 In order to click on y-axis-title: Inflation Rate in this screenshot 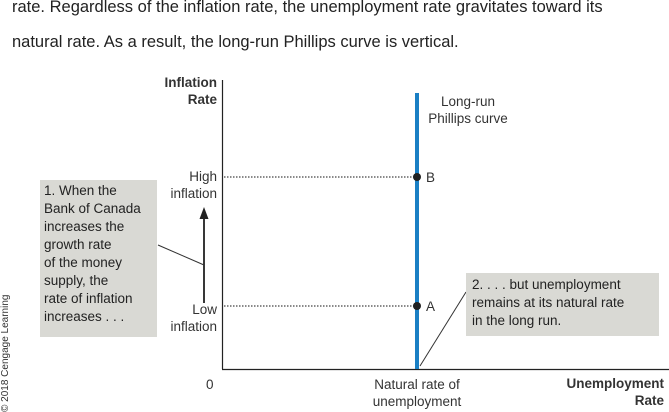, I will do `click(191, 91)`.